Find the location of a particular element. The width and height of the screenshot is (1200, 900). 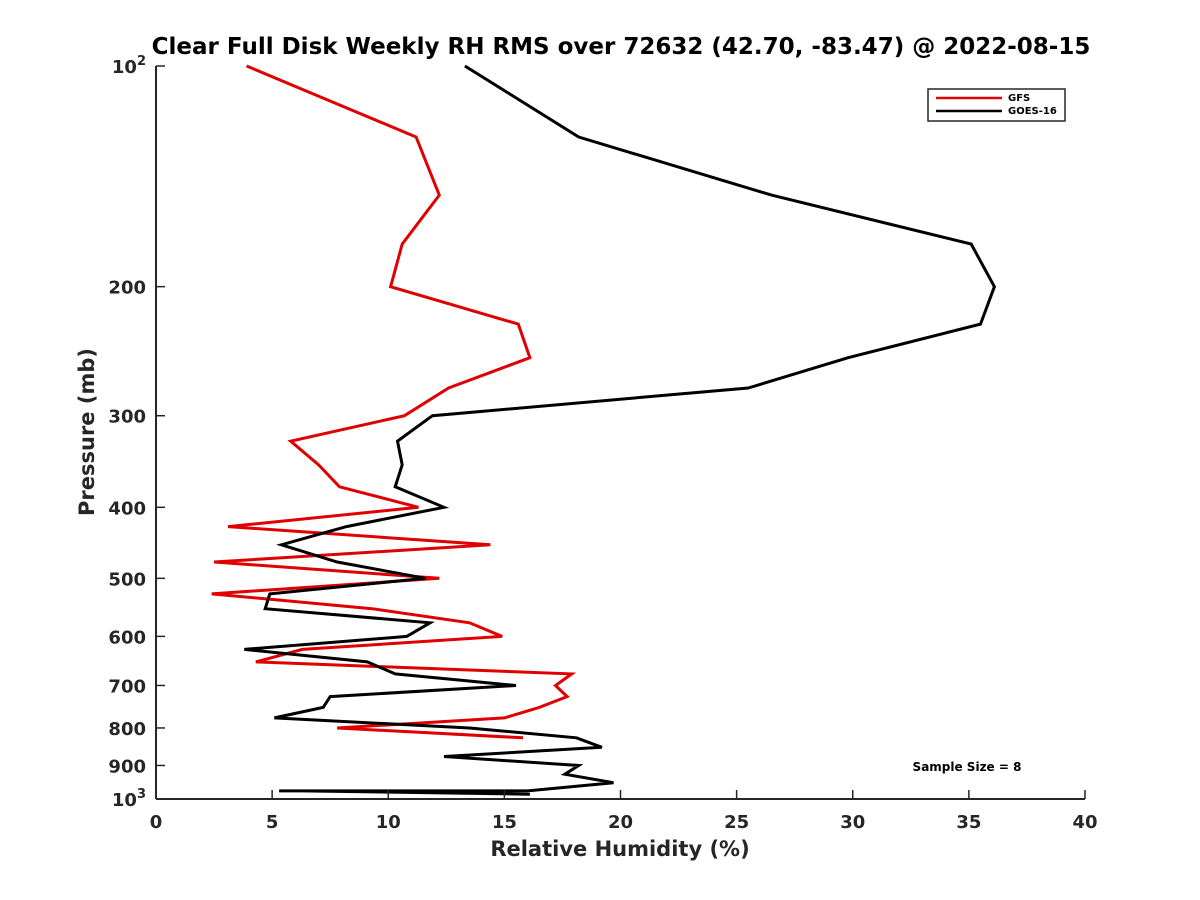

legend: GFS GOES-16 is located at coordinates (996, 105).